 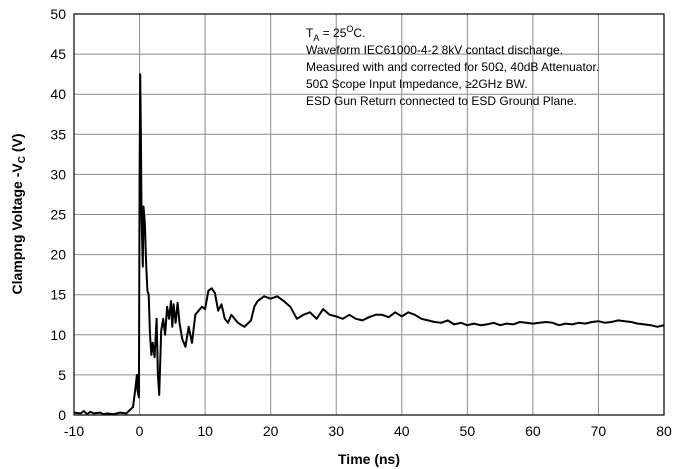 What do you see at coordinates (62, 415) in the screenshot?
I see `y-tick-label: 0` at bounding box center [62, 415].